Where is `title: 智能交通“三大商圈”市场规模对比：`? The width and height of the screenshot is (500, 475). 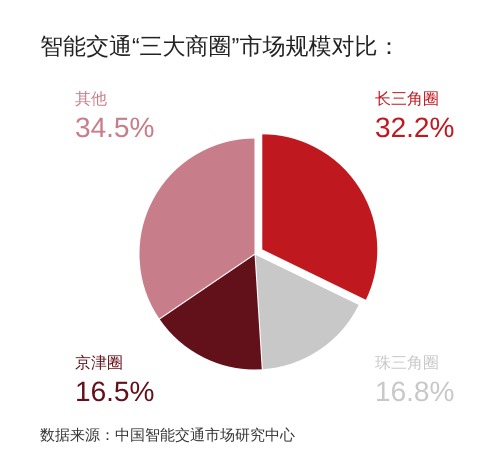
title: 智能交通“三大商圈”市场规模对比： is located at coordinates (220, 46).